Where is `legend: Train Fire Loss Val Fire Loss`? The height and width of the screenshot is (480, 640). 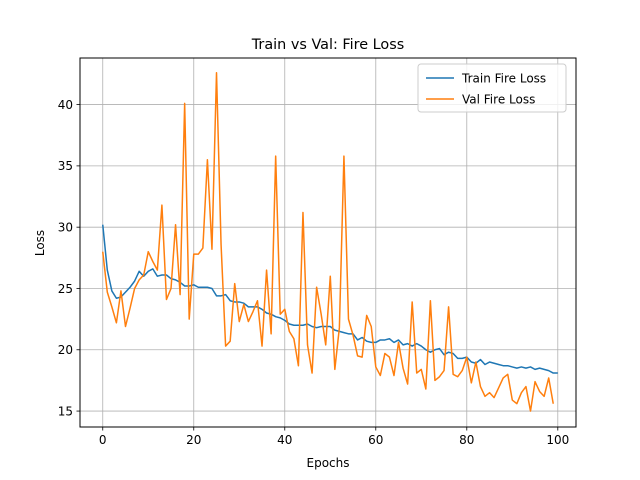
legend: Train Fire Loss Val Fire Loss is located at coordinates (492, 88).